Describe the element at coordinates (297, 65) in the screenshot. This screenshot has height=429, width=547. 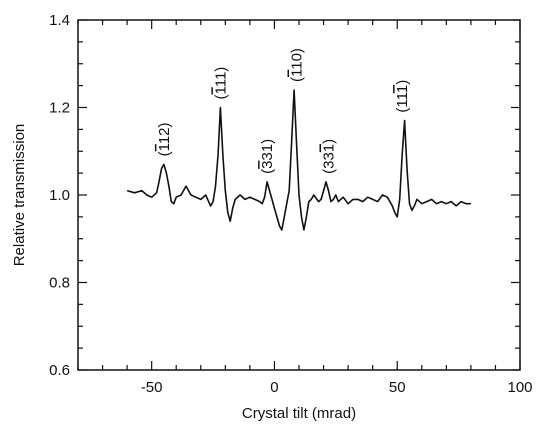
I see `peak-label: (110)` at that location.